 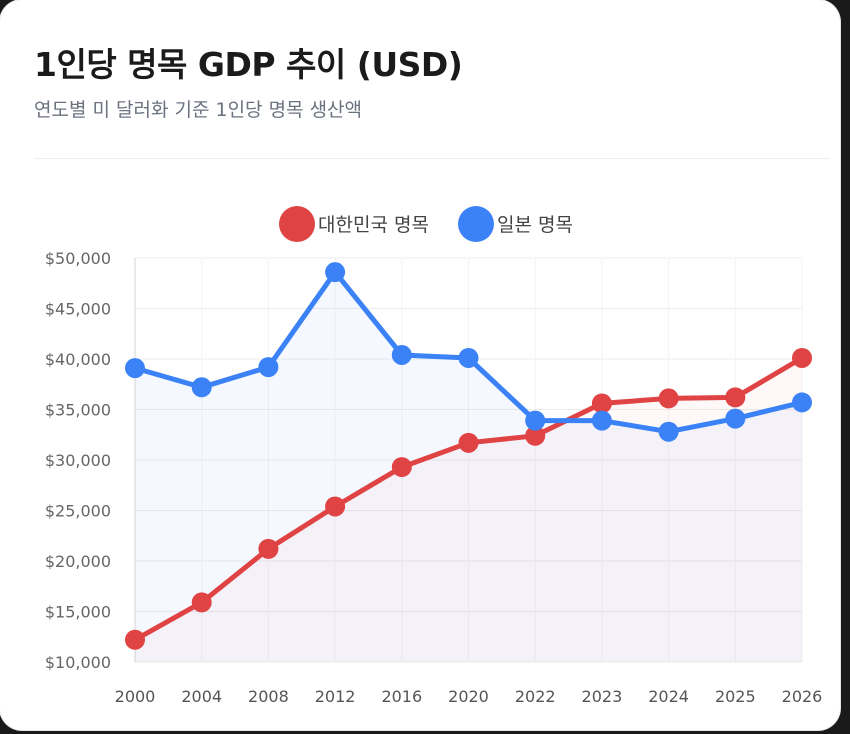 I want to click on x-tick-label: 2023, so click(x=602, y=696).